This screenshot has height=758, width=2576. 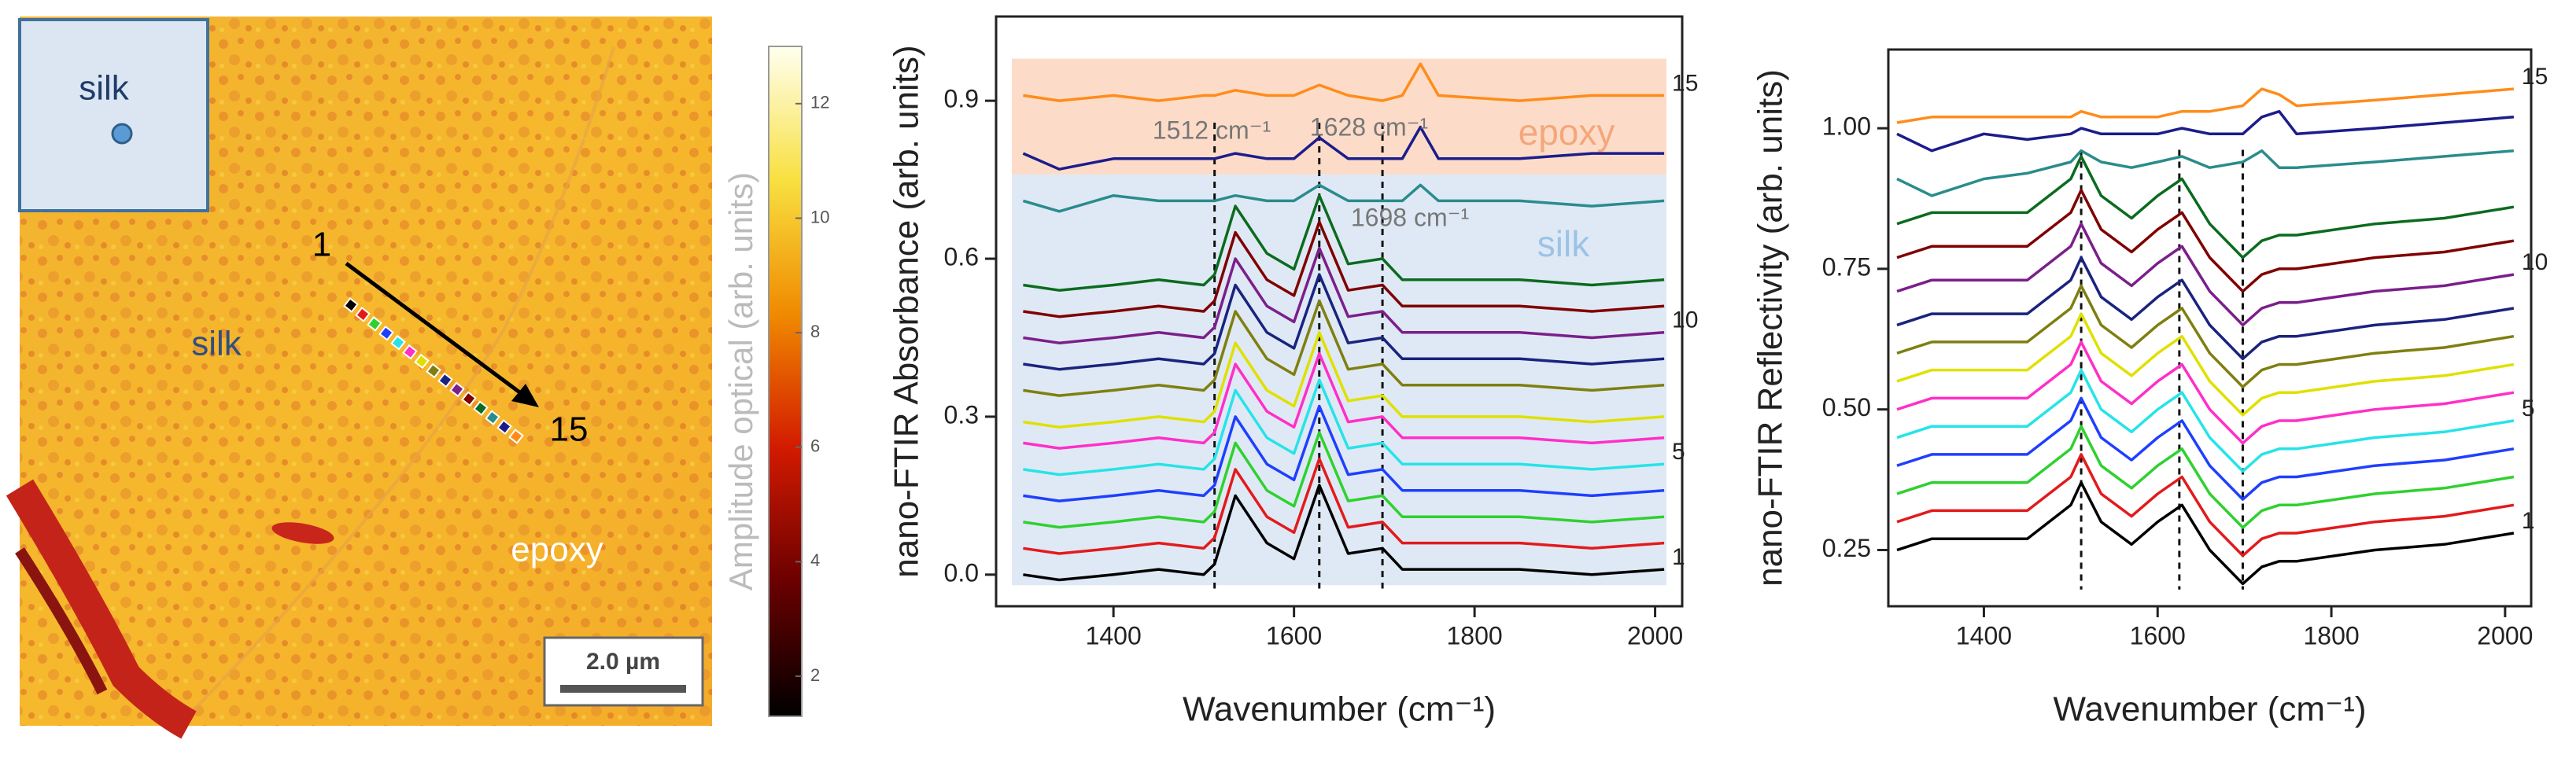 I want to click on fiber, so click(x=102, y=609).